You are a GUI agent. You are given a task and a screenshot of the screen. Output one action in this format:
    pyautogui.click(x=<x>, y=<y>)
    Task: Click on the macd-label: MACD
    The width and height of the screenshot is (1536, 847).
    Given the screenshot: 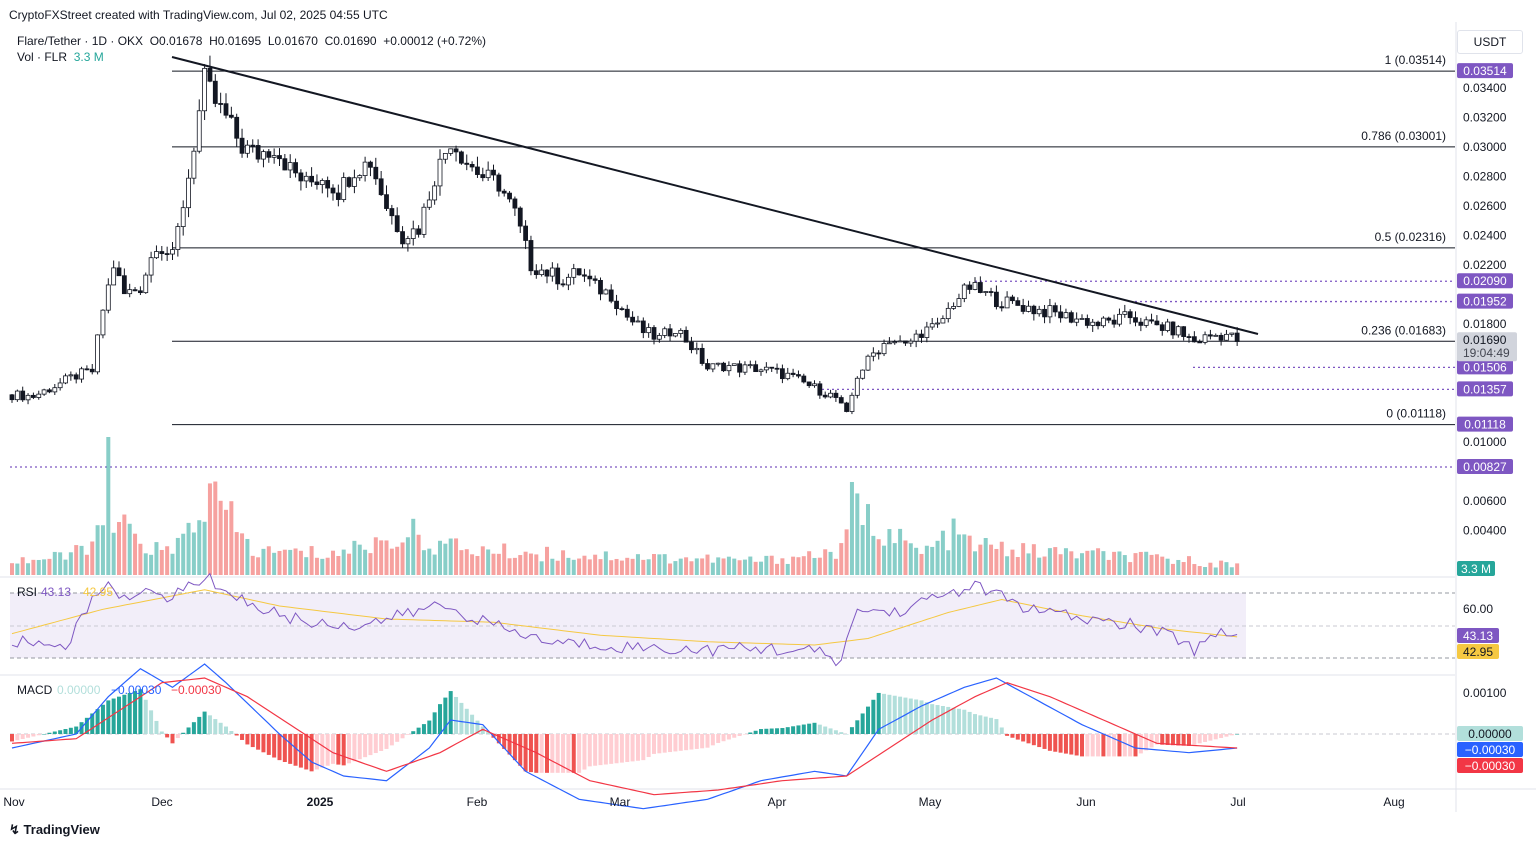 What is the action you would take?
    pyautogui.click(x=35, y=690)
    